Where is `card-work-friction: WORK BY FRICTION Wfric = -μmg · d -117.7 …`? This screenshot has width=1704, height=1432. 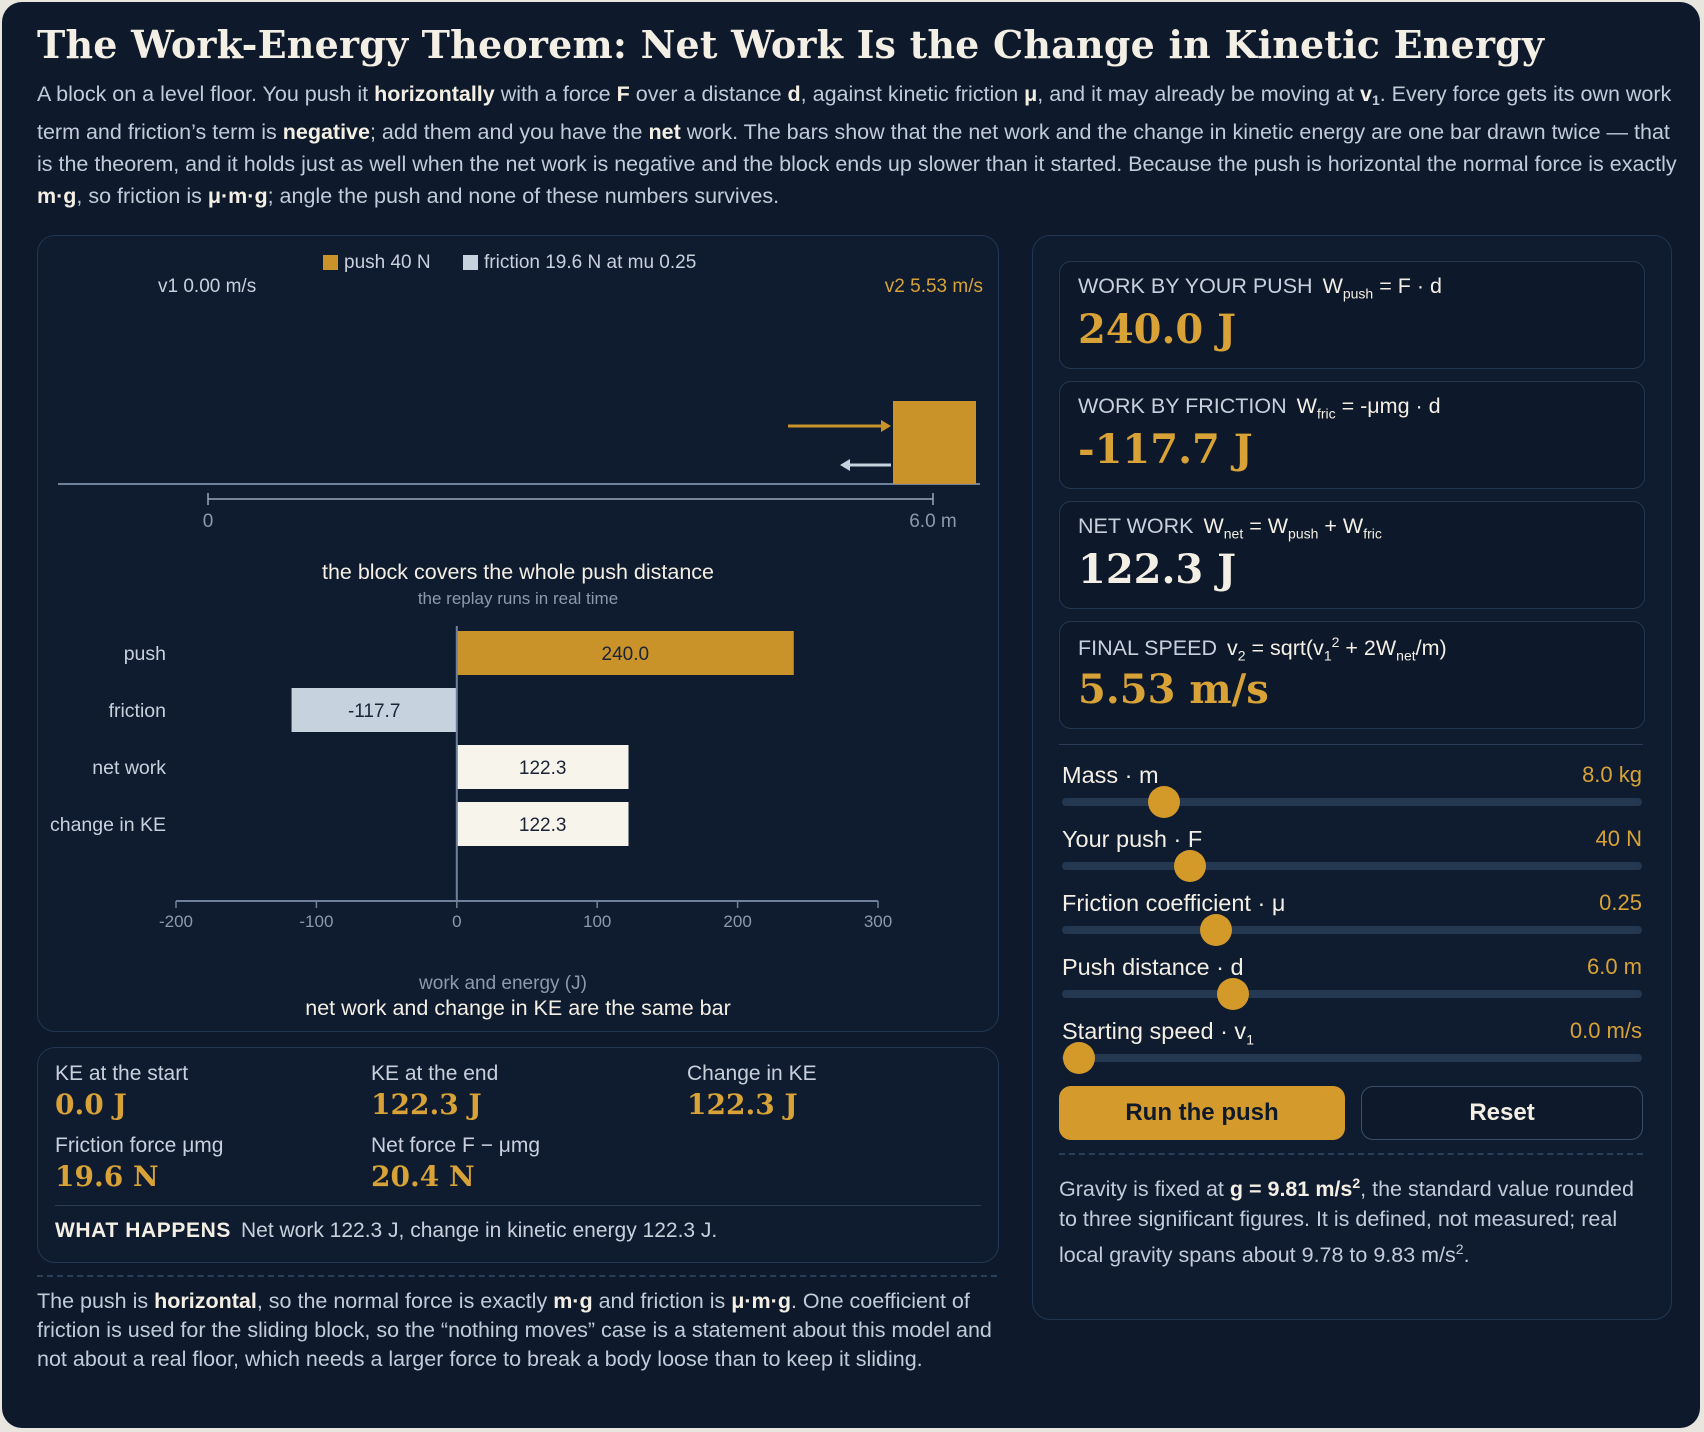 card-work-friction: WORK BY FRICTION Wfric = -μmg · d -117.7 … is located at coordinates (1352, 435).